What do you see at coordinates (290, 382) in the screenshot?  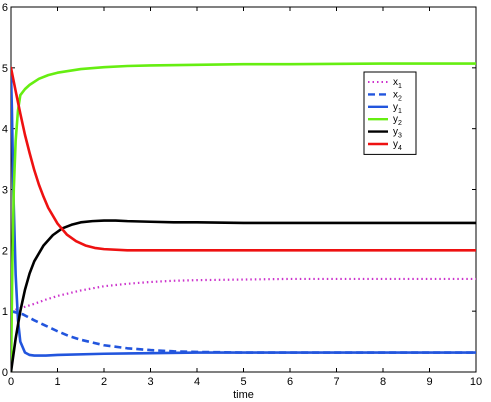 I see `x-tick-label: 6` at bounding box center [290, 382].